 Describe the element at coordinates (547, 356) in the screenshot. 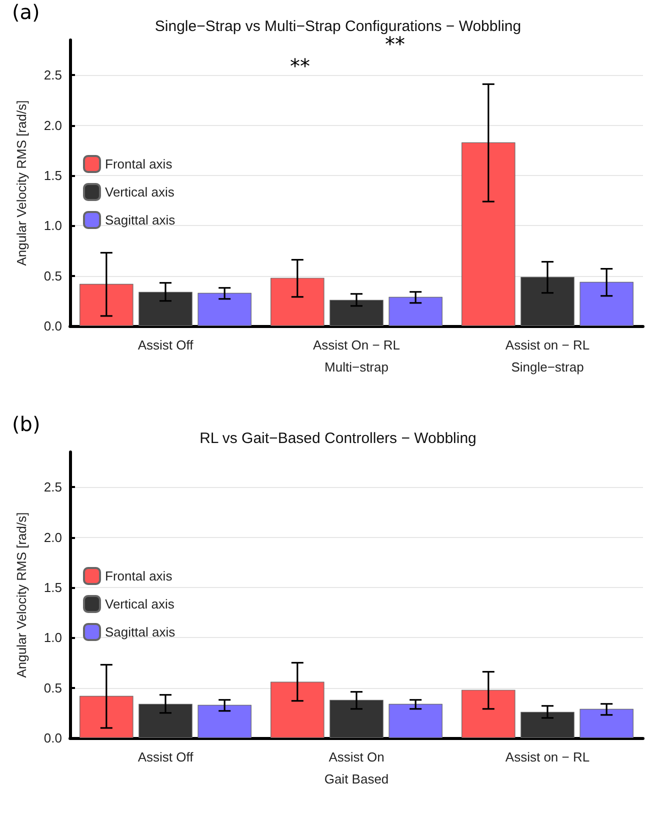

I see `x-tick-label: Assist on − RL Single−strap` at that location.